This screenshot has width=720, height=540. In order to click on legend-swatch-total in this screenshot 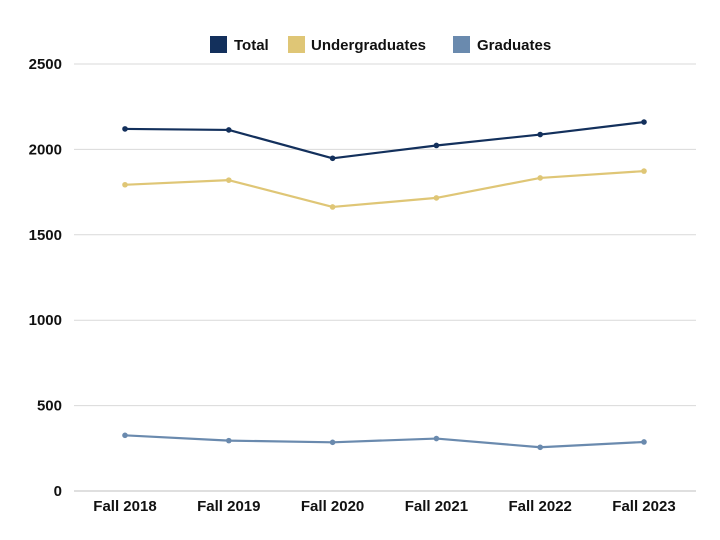, I will do `click(218, 44)`.